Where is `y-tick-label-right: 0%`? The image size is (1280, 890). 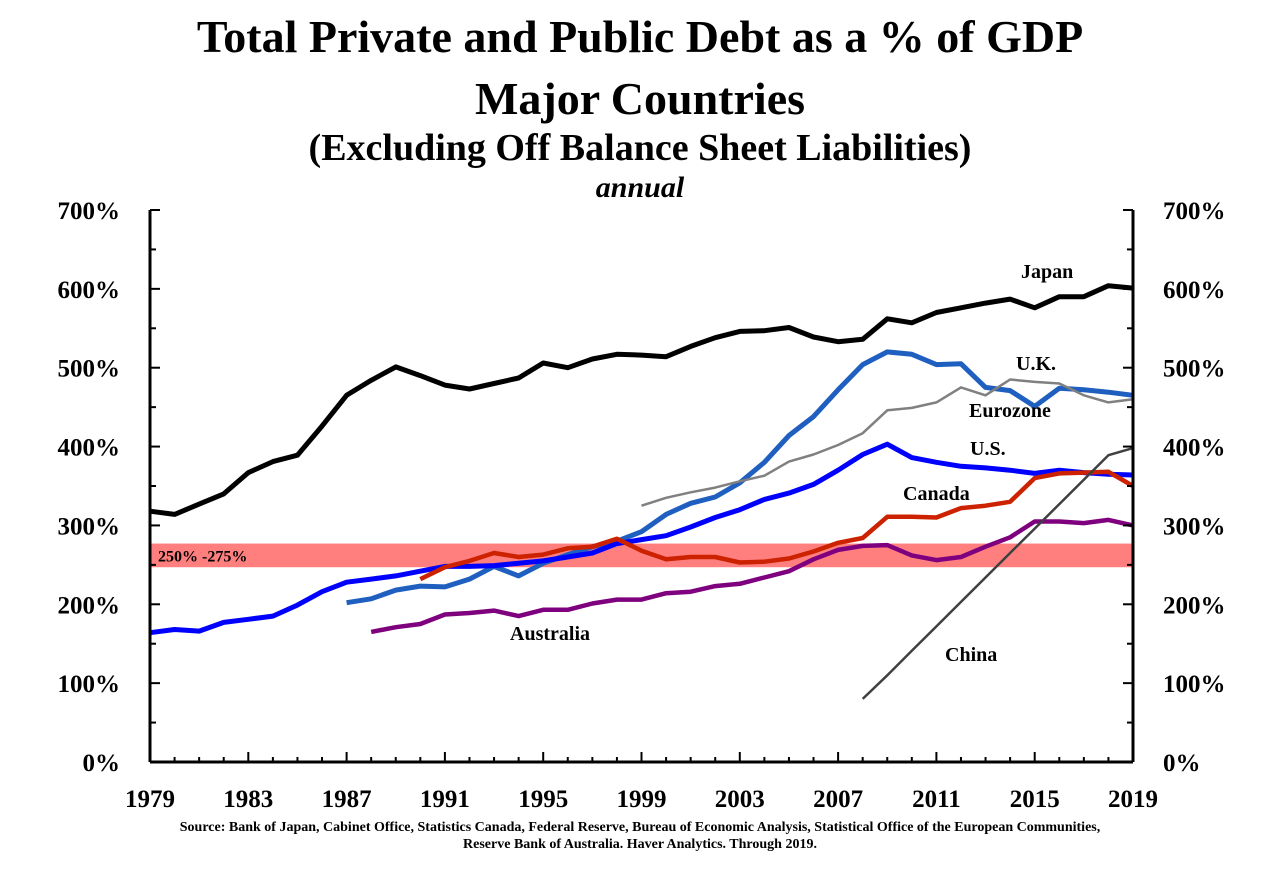 y-tick-label-right: 0% is located at coordinates (1182, 763).